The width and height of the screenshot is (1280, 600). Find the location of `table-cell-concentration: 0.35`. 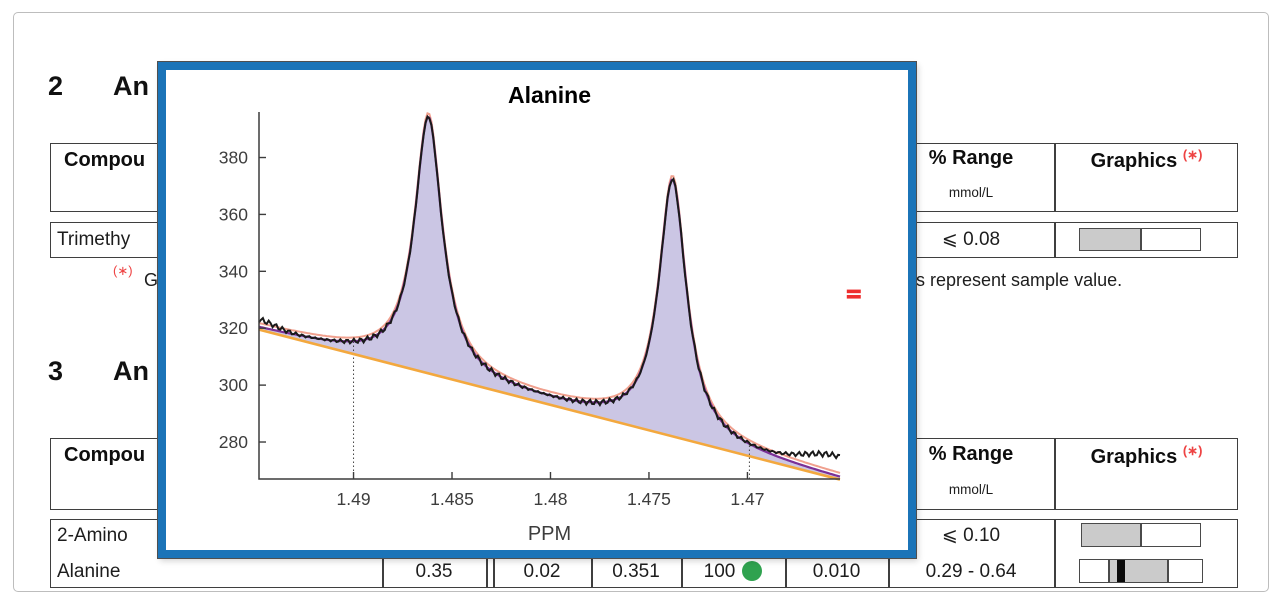

table-cell-concentration: 0.35 is located at coordinates (434, 571).